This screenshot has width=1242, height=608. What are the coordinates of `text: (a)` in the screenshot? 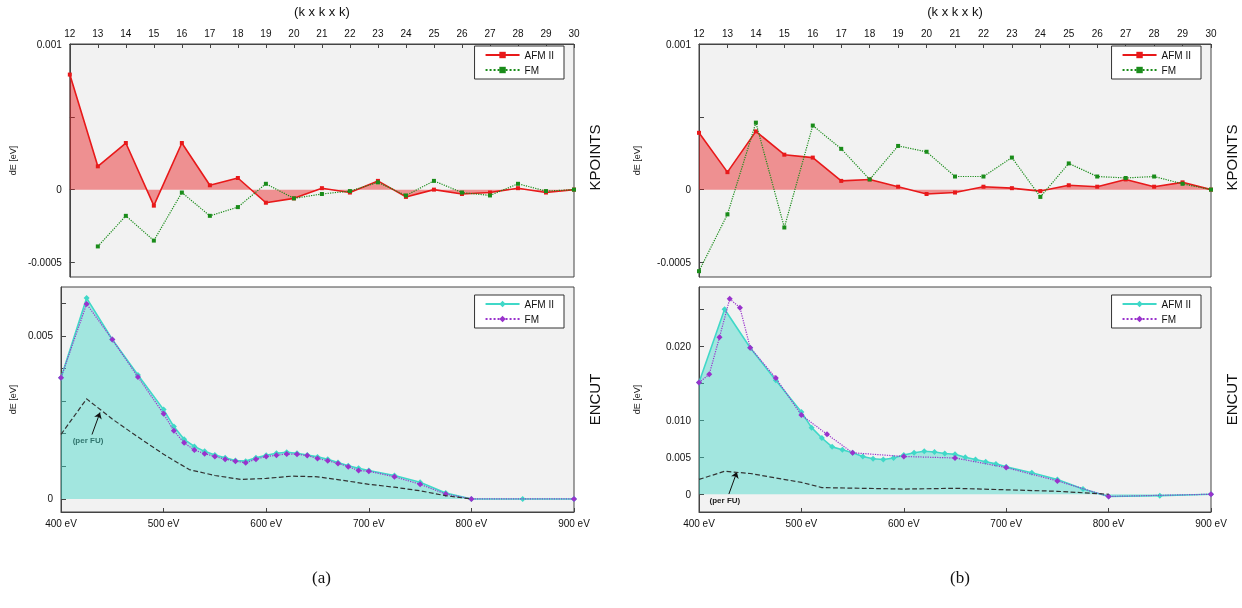 It's located at (321, 577).